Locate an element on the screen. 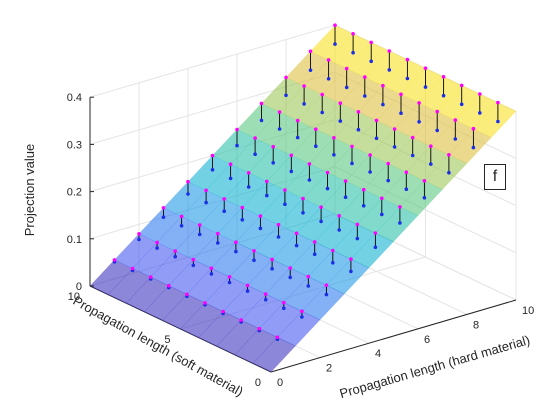 The height and width of the screenshot is (420, 560). z-tick-label: 0.1 is located at coordinates (74, 240).